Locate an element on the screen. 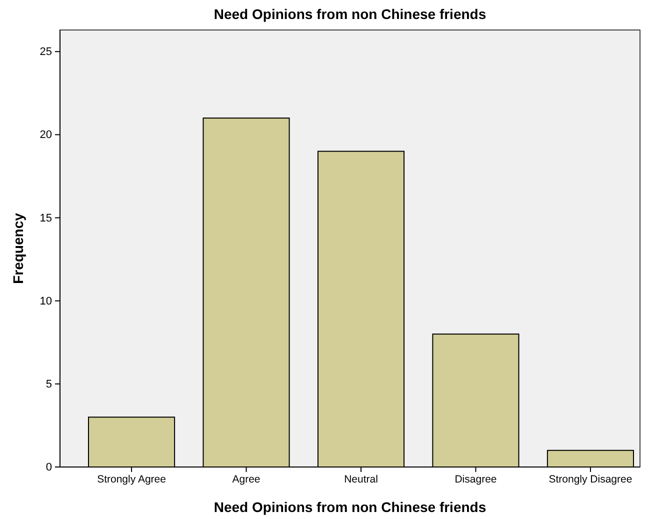 Image resolution: width=656 pixels, height=519 pixels. y-tick-label: 15 is located at coordinates (46, 218).